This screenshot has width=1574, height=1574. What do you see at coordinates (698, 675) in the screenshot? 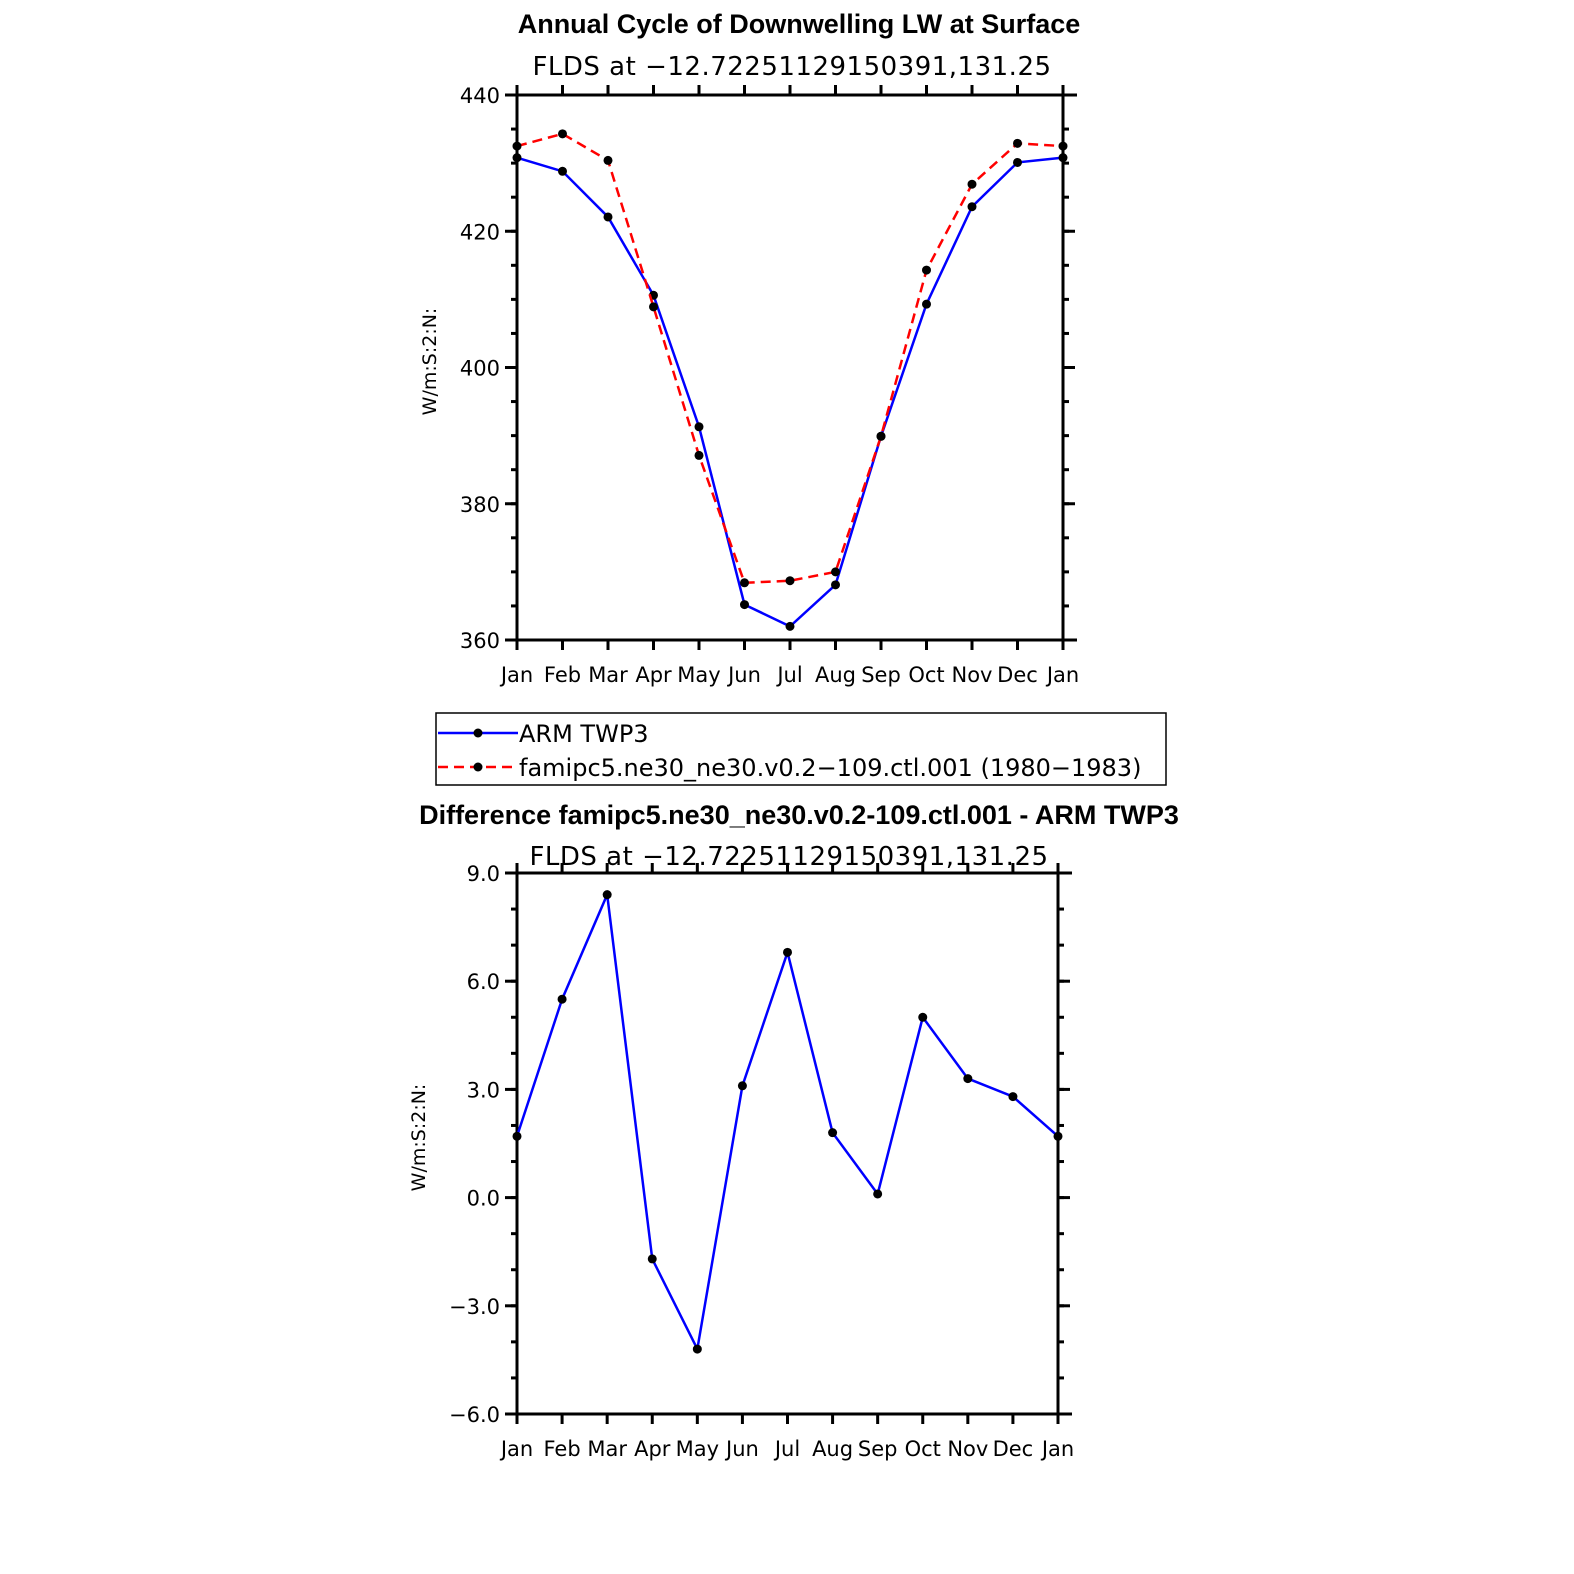
I see `chart-1-xtick-label: May` at bounding box center [698, 675].